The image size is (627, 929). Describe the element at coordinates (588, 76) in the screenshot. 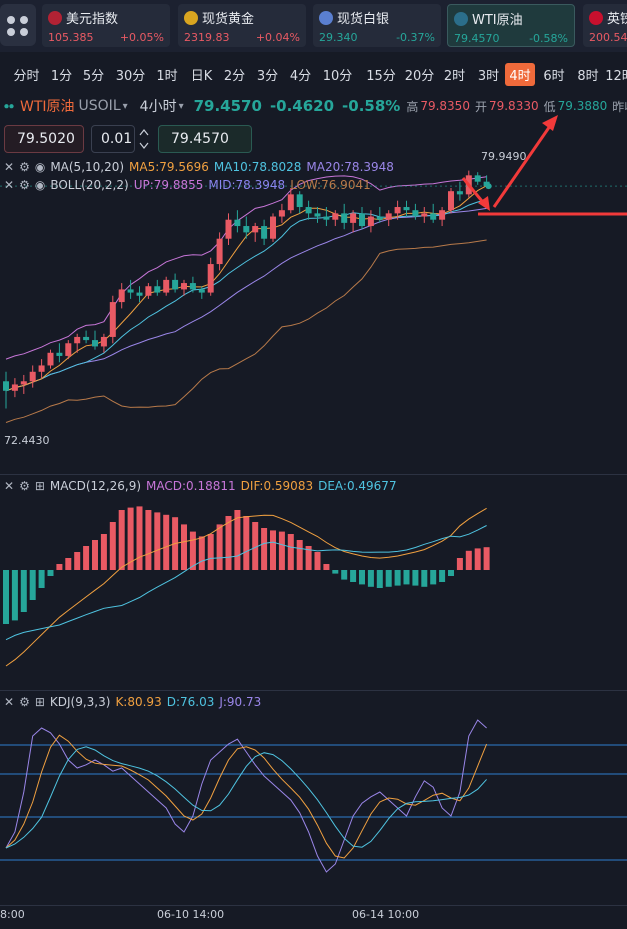

I see `timeframe-tab: 8时` at that location.